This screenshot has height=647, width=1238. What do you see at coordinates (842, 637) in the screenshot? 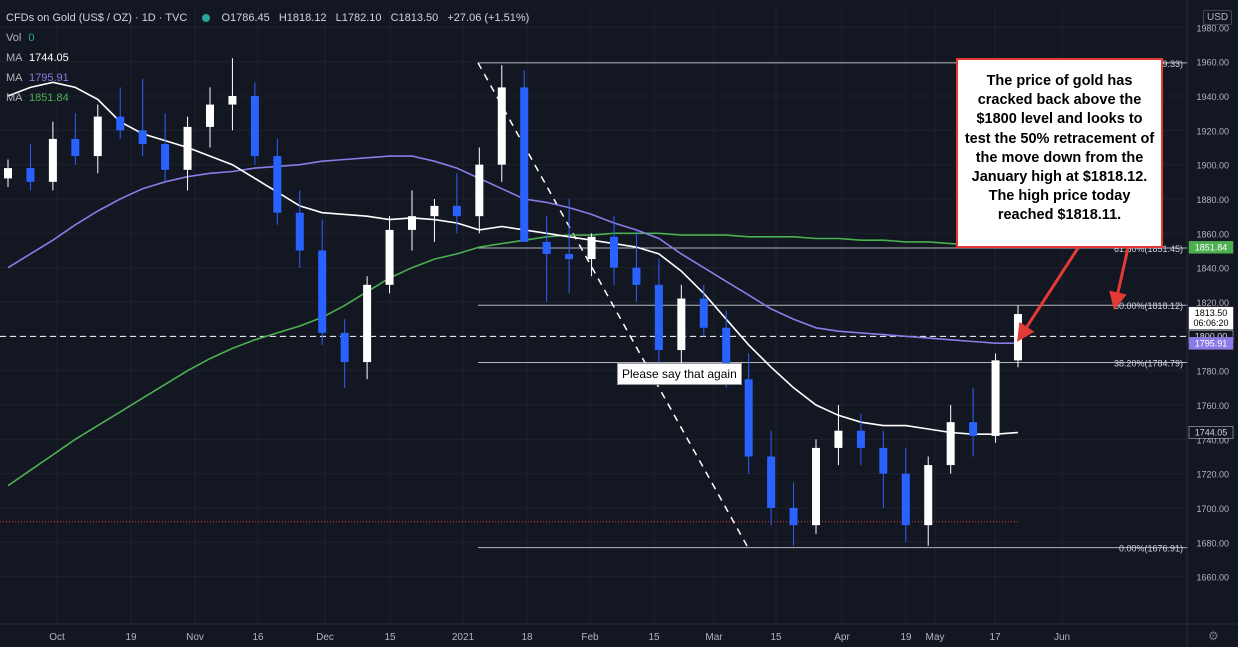
I see `time-tick-label: Apr` at bounding box center [842, 637].